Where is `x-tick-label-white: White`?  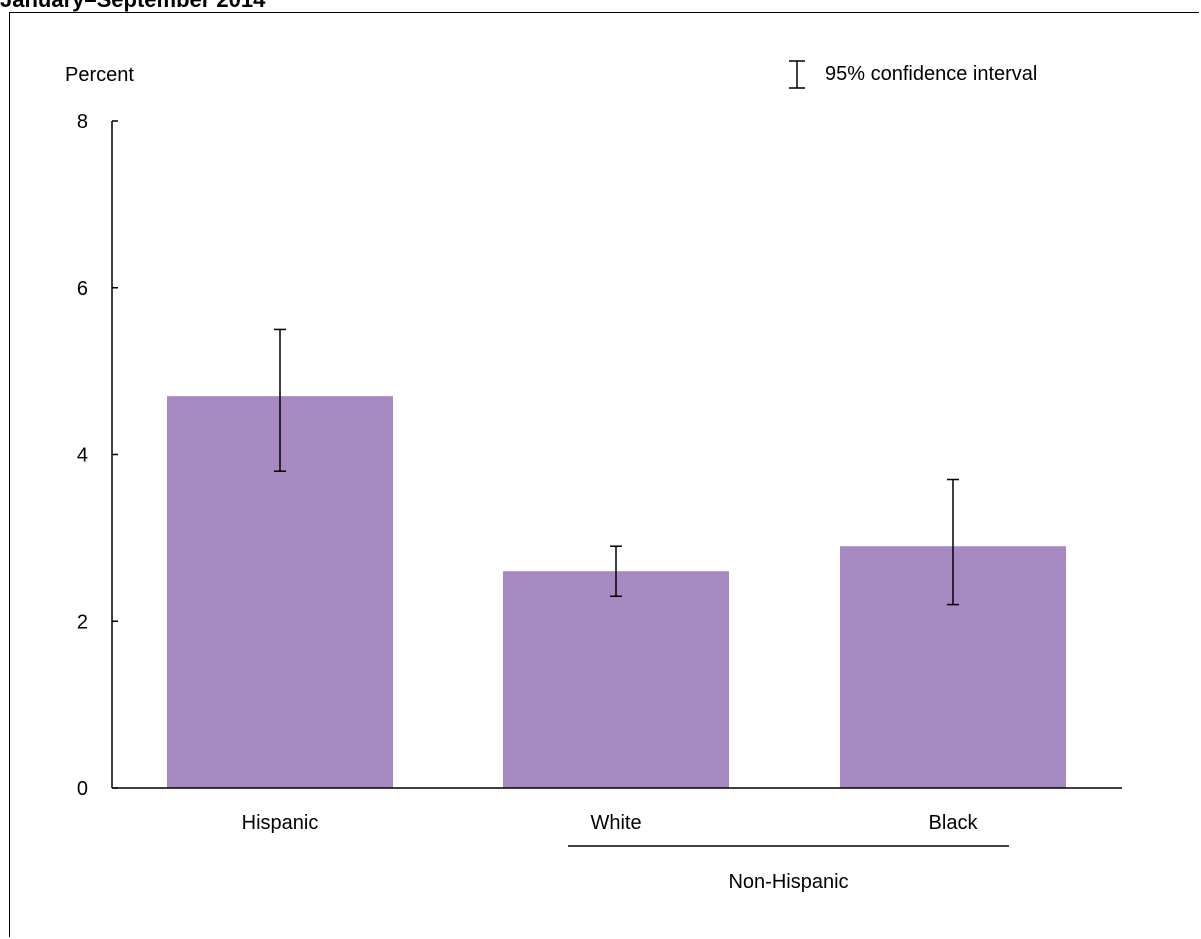
x-tick-label-white: White is located at coordinates (615, 823).